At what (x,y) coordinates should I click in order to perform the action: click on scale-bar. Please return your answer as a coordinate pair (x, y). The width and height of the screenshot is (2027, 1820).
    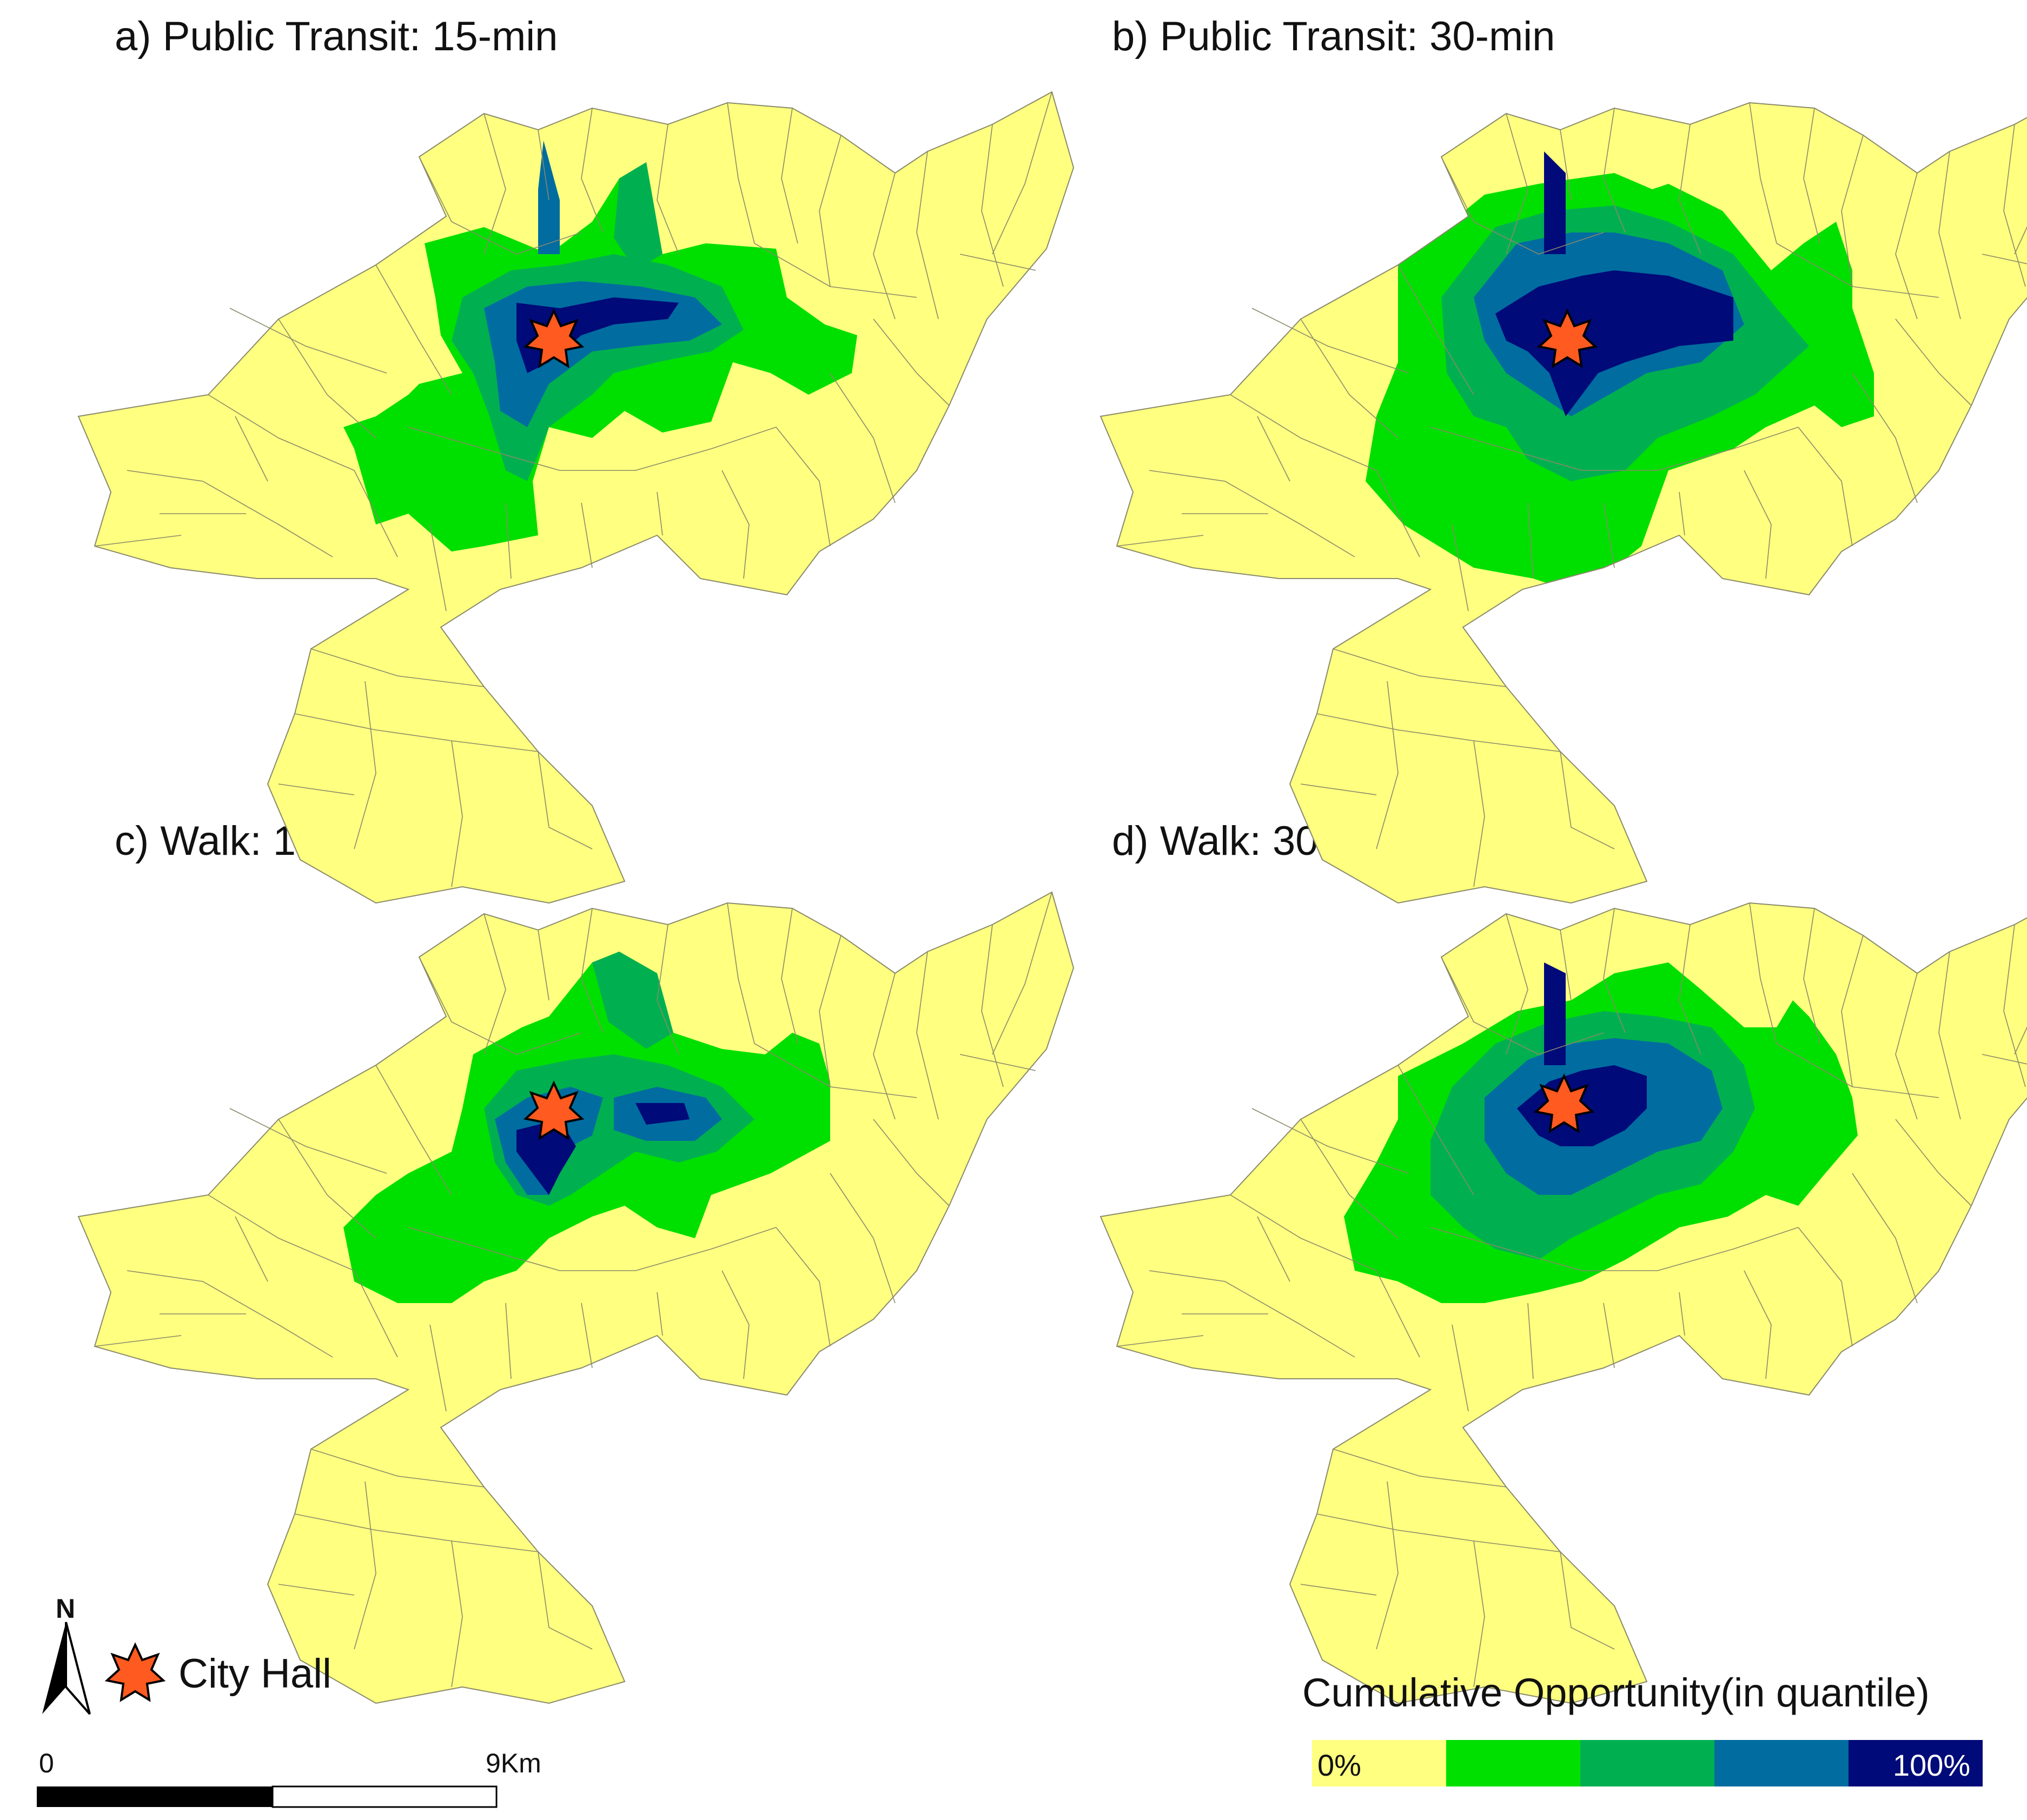
    Looking at the image, I should click on (267, 1797).